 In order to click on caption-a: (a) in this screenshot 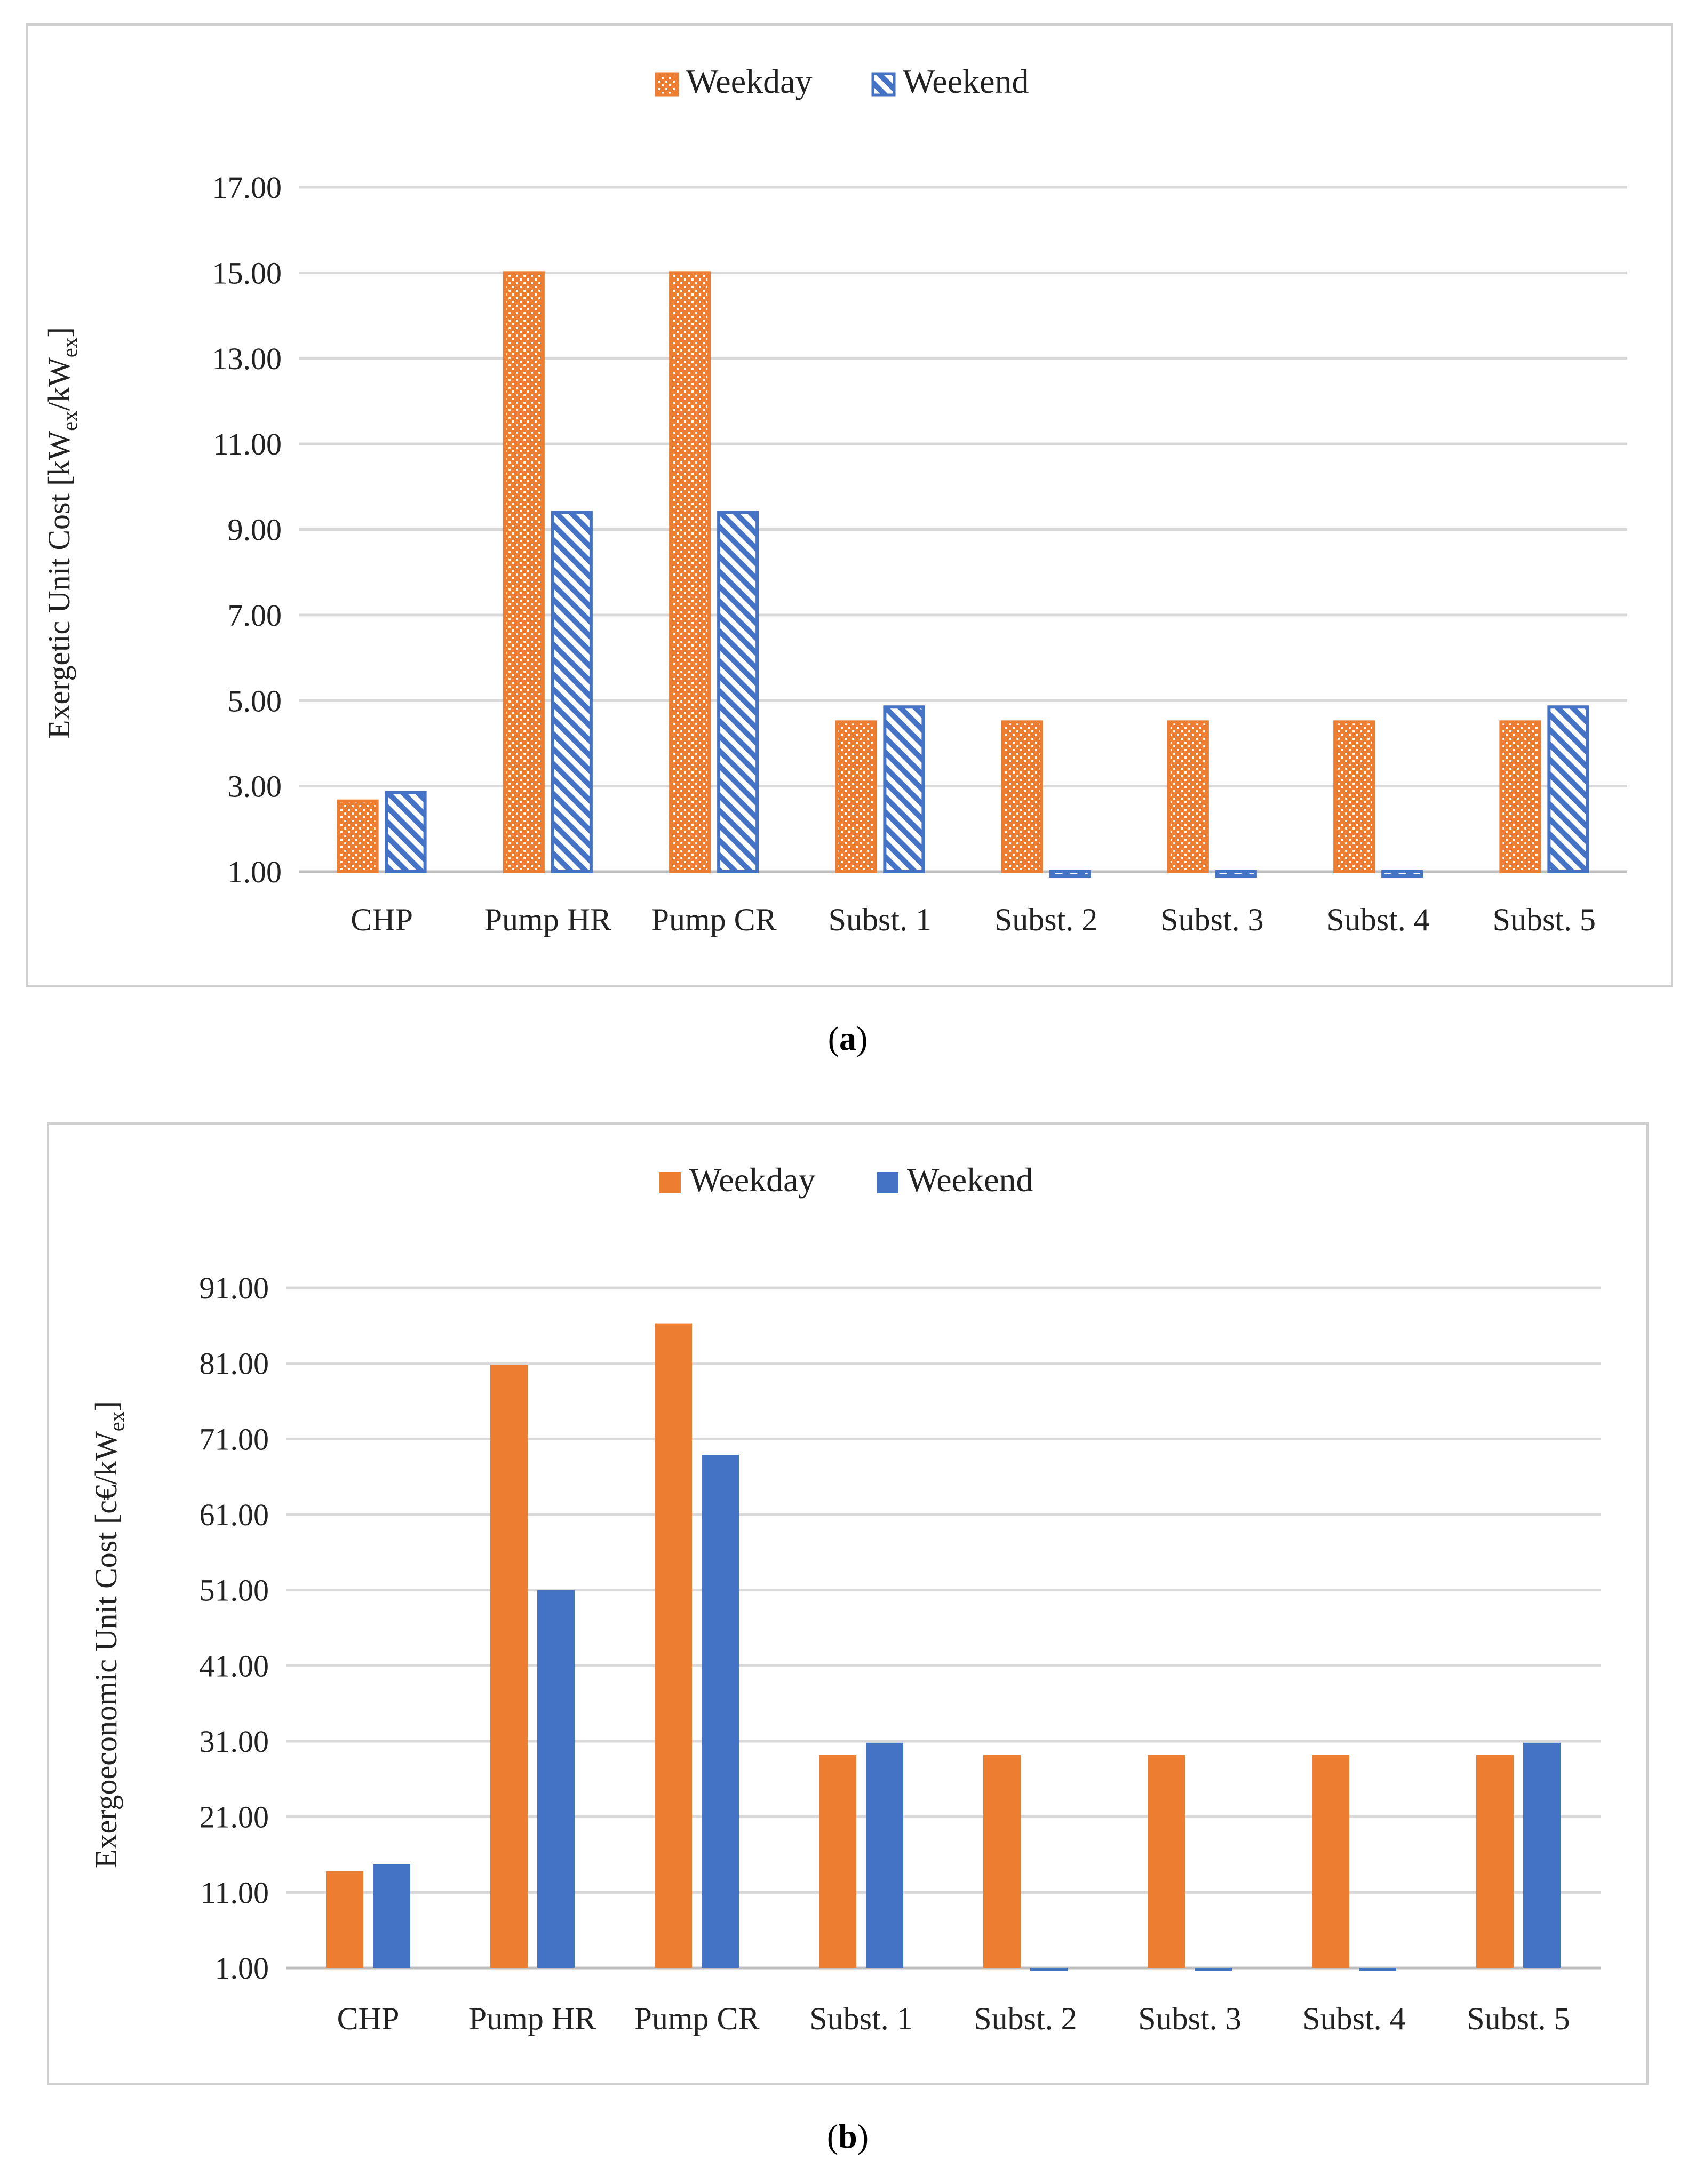, I will do `click(848, 1038)`.